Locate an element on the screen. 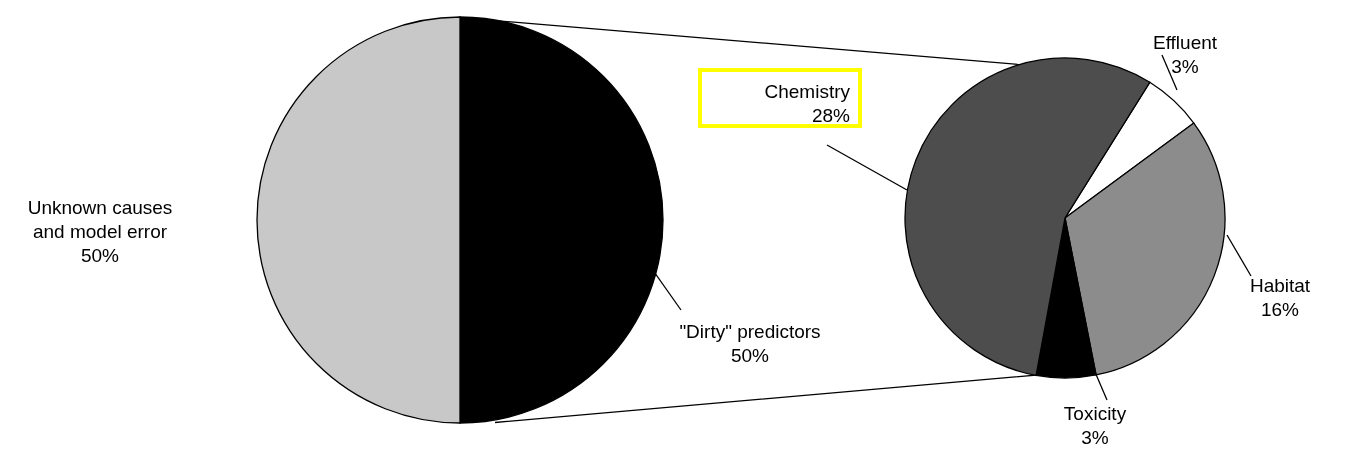 The height and width of the screenshot is (462, 1353). data-label: 28% is located at coordinates (831, 115).